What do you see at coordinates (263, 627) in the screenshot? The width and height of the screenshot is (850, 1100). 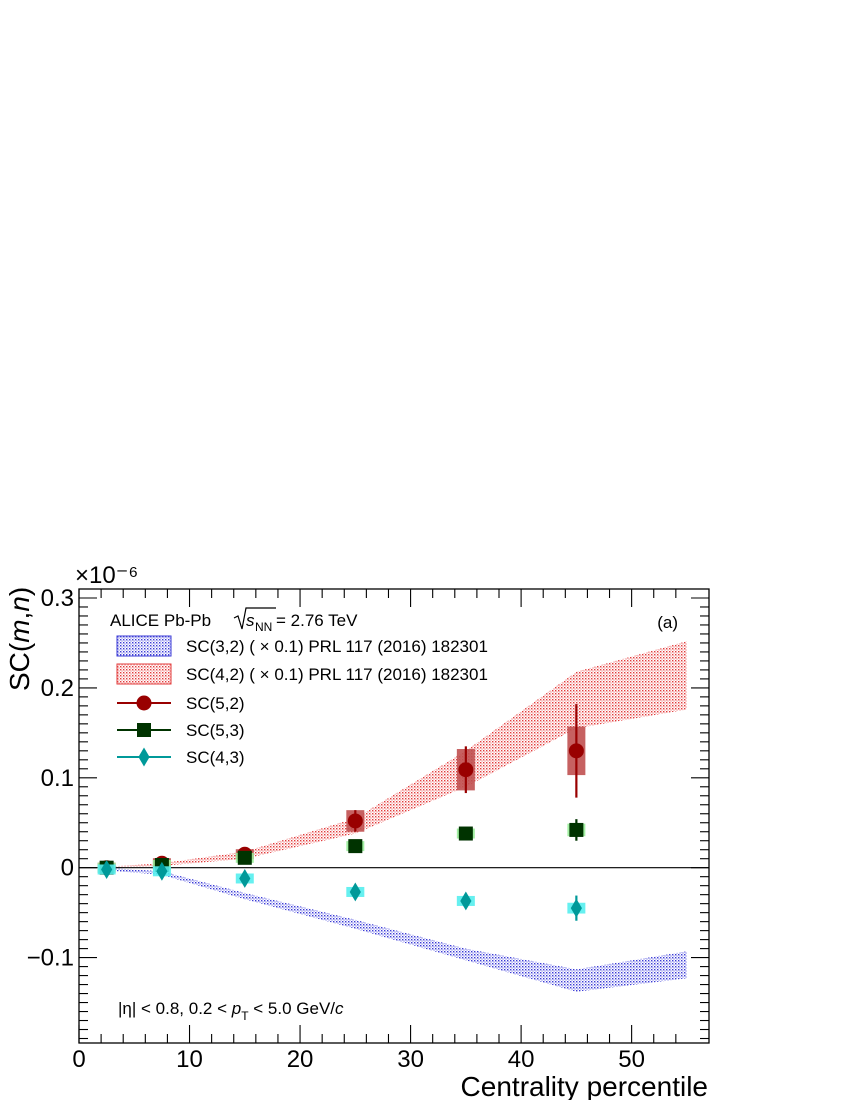 I see `header-nn-subscript: NN` at bounding box center [263, 627].